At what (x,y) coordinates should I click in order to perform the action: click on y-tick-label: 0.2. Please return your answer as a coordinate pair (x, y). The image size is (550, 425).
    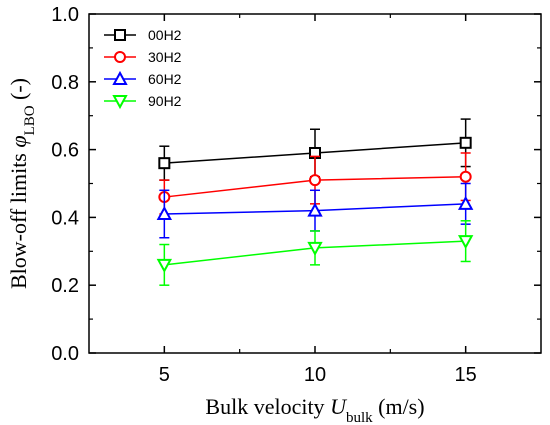
    Looking at the image, I should click on (65, 286).